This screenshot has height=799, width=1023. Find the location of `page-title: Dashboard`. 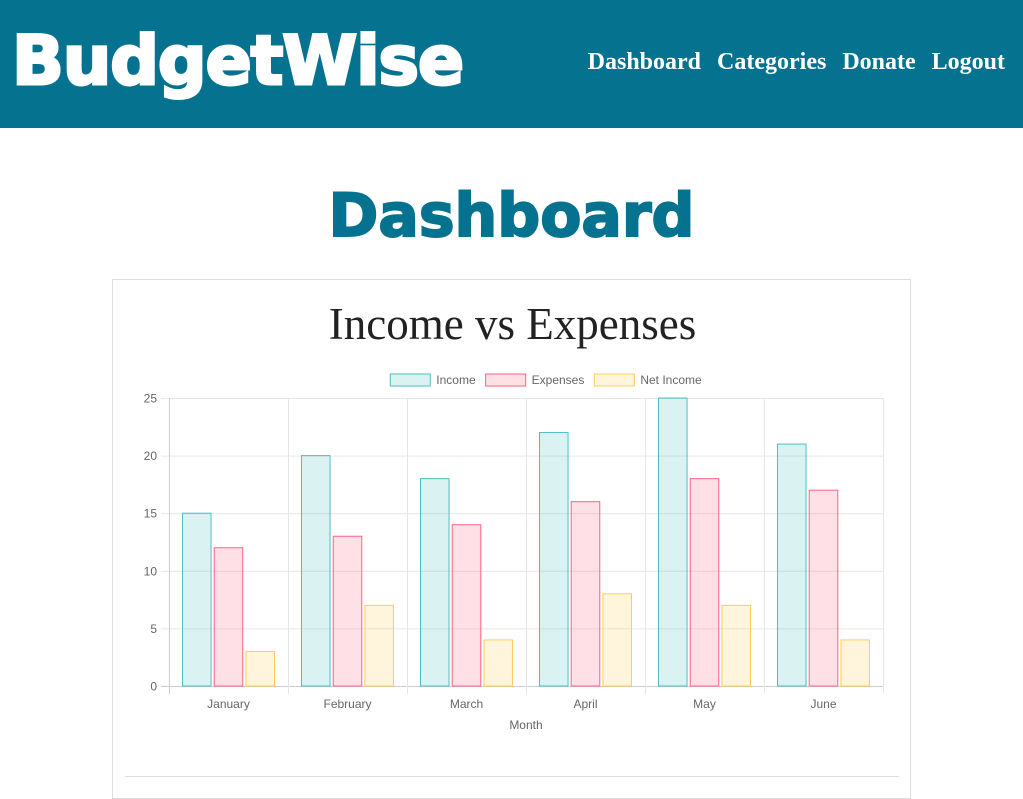

page-title: Dashboard is located at coordinates (511, 216).